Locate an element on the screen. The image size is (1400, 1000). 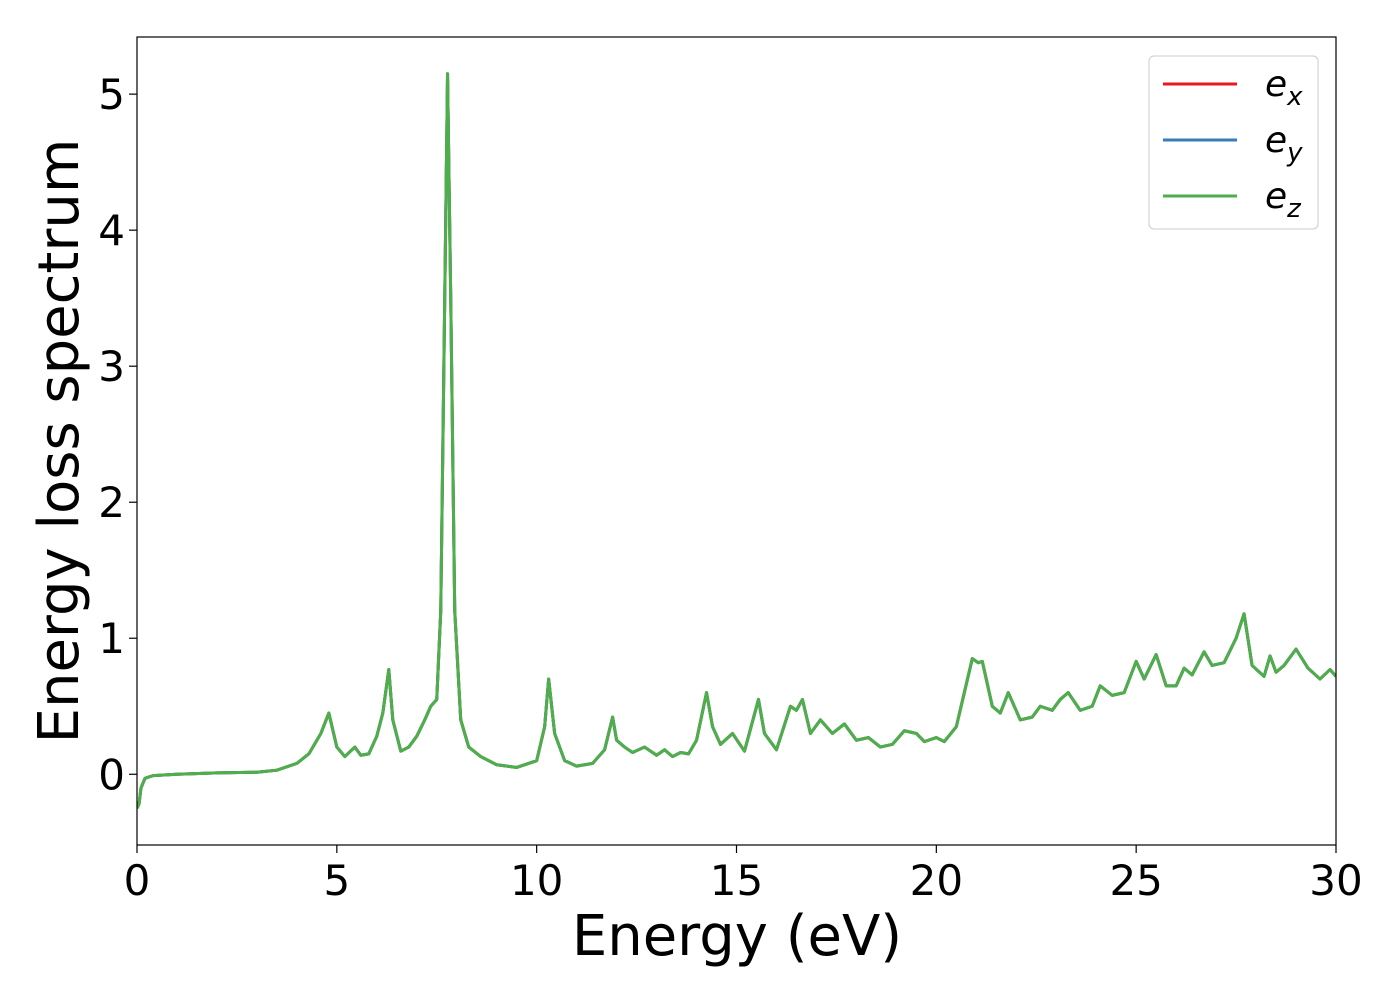
y-tick-label: 3 is located at coordinates (111, 366).